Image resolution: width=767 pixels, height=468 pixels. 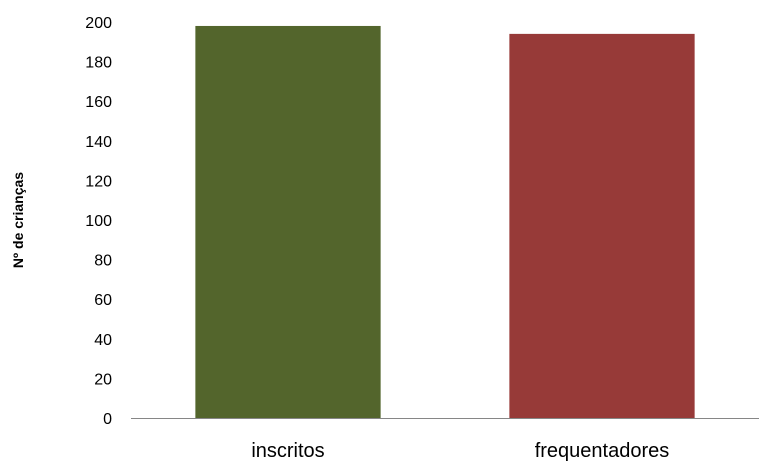 What do you see at coordinates (103, 300) in the screenshot?
I see `y-tick-label: 60` at bounding box center [103, 300].